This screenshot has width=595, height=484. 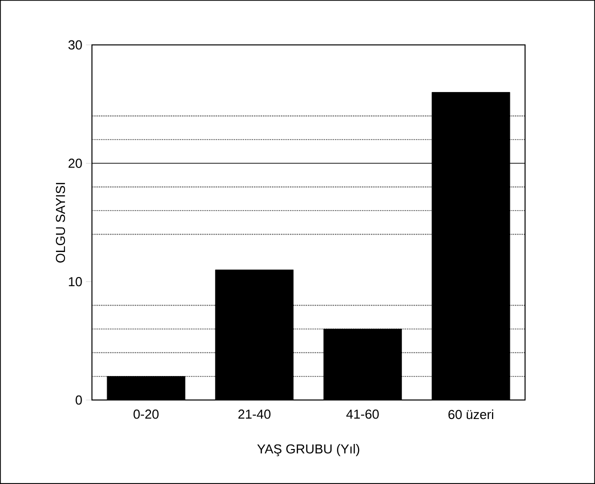 What do you see at coordinates (61, 222) in the screenshot?
I see `y-axis-title: OLGU SAYISI` at bounding box center [61, 222].